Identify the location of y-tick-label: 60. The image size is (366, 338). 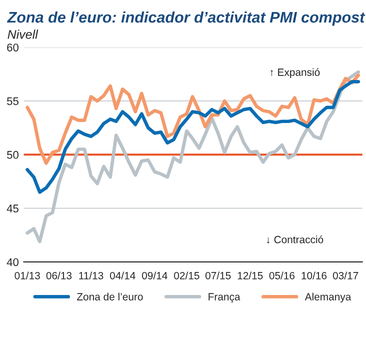
(12, 48).